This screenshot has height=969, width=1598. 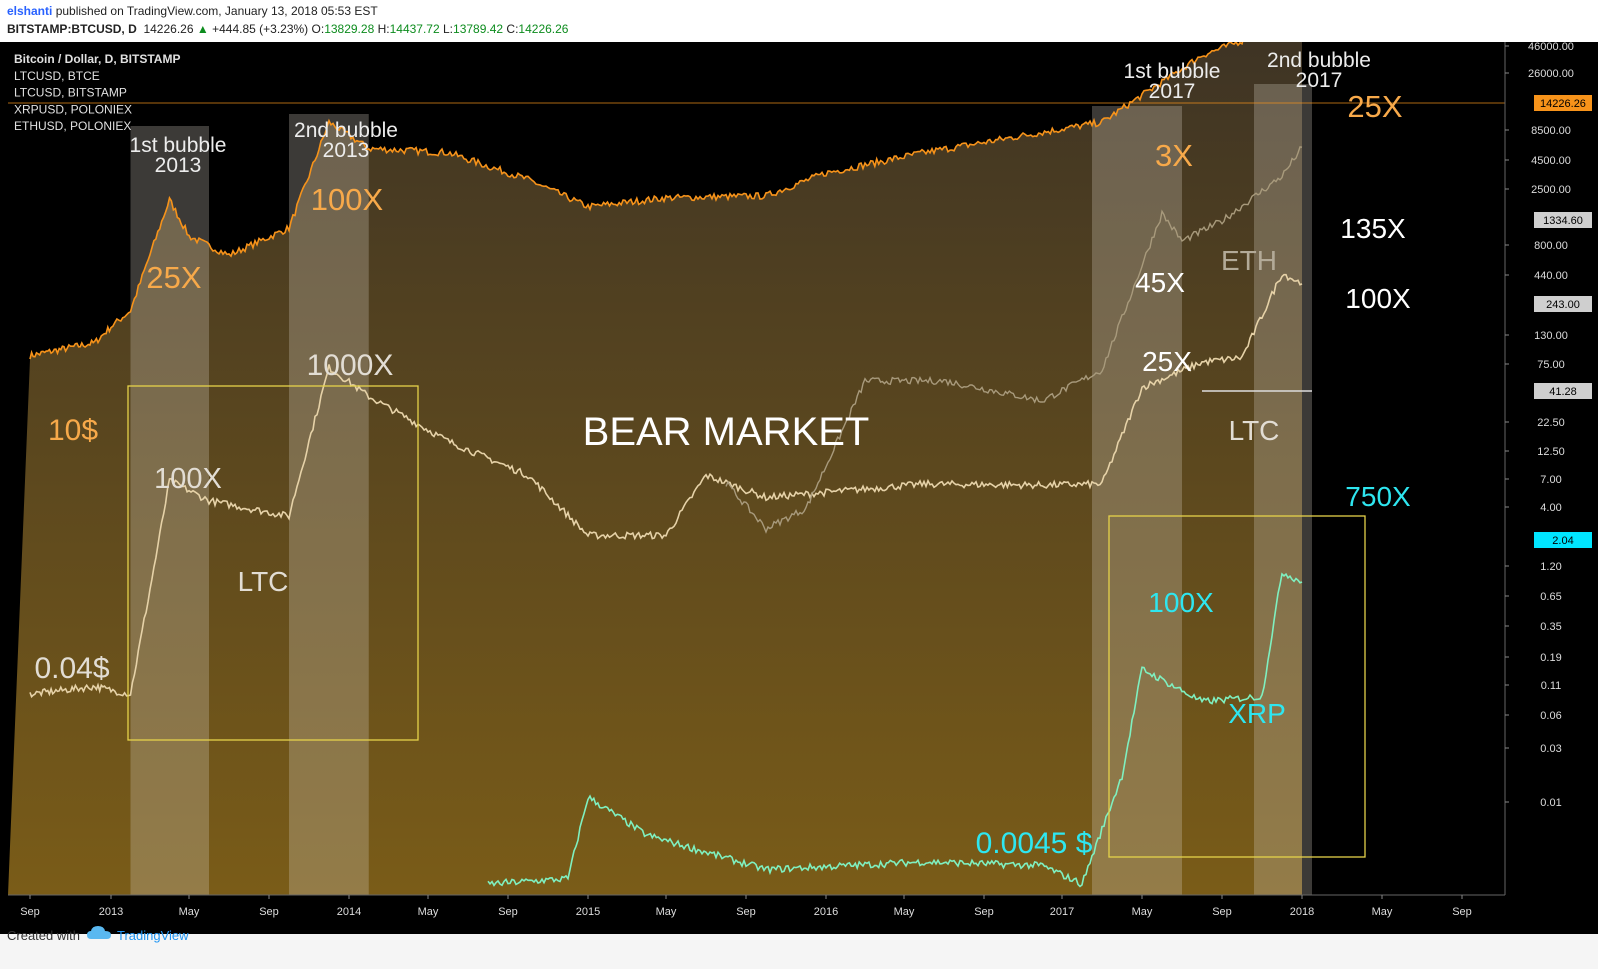 What do you see at coordinates (726, 432) in the screenshot?
I see `annotation-bear: BEAR MARKET` at bounding box center [726, 432].